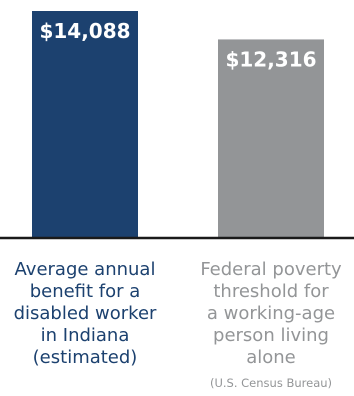 Image resolution: width=354 pixels, height=396 pixels. I want to click on category-label-1-line-5: (estimated), so click(85, 357).